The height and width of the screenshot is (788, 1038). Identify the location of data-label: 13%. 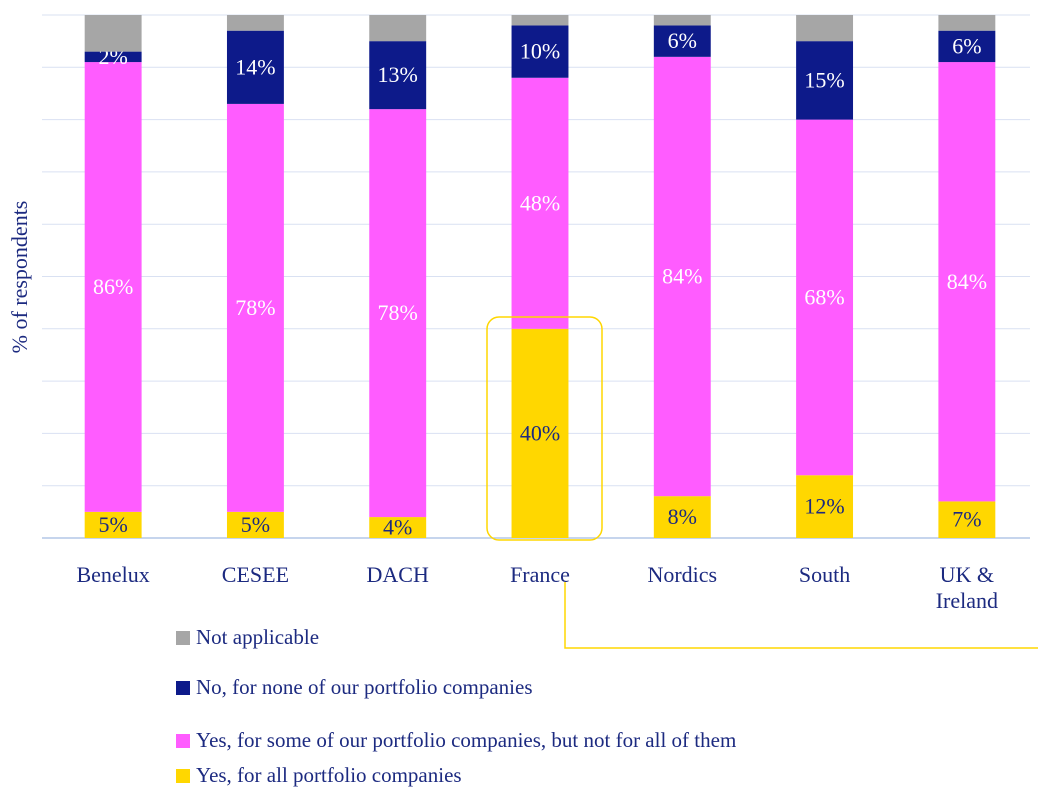
(398, 74).